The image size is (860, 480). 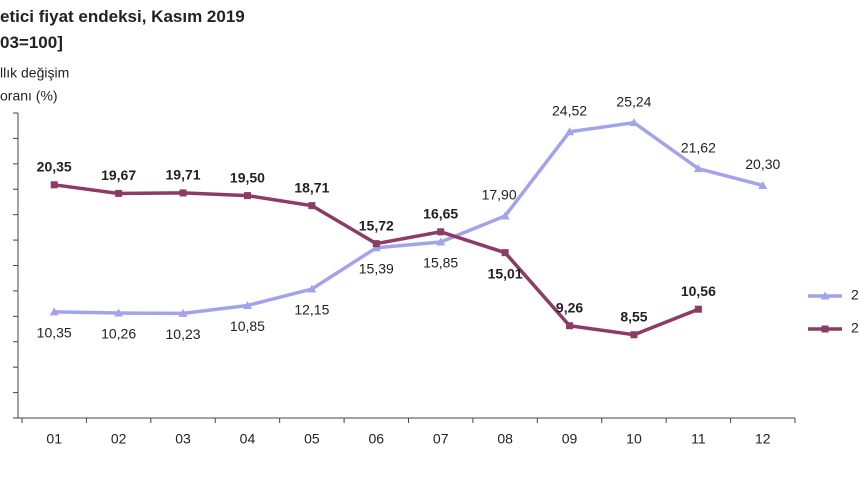 What do you see at coordinates (183, 439) in the screenshot?
I see `x-tick-label: 03` at bounding box center [183, 439].